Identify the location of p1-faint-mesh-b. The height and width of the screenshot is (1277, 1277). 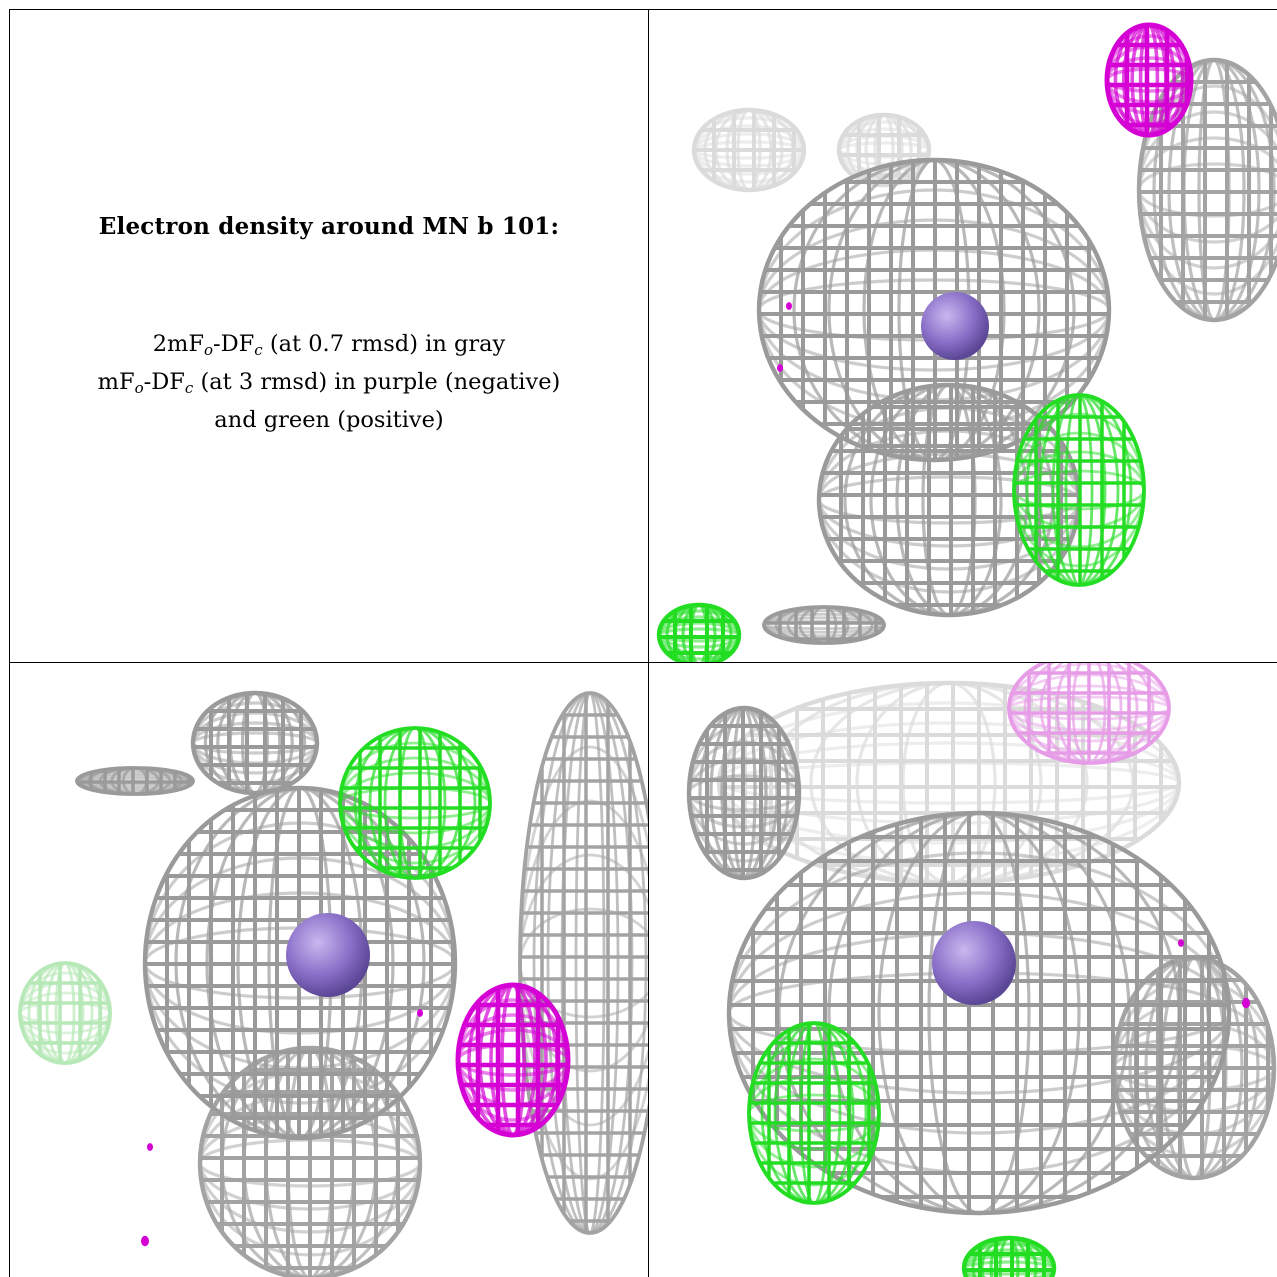
(884, 150).